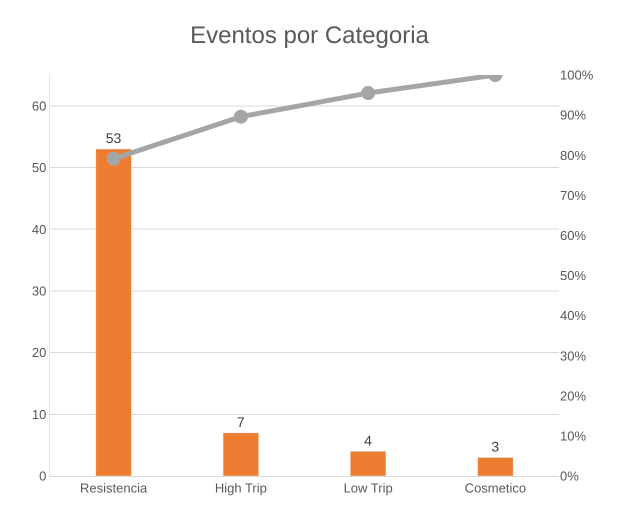 The height and width of the screenshot is (526, 619). Describe the element at coordinates (573, 396) in the screenshot. I see `y2-tick-label: 20%` at that location.